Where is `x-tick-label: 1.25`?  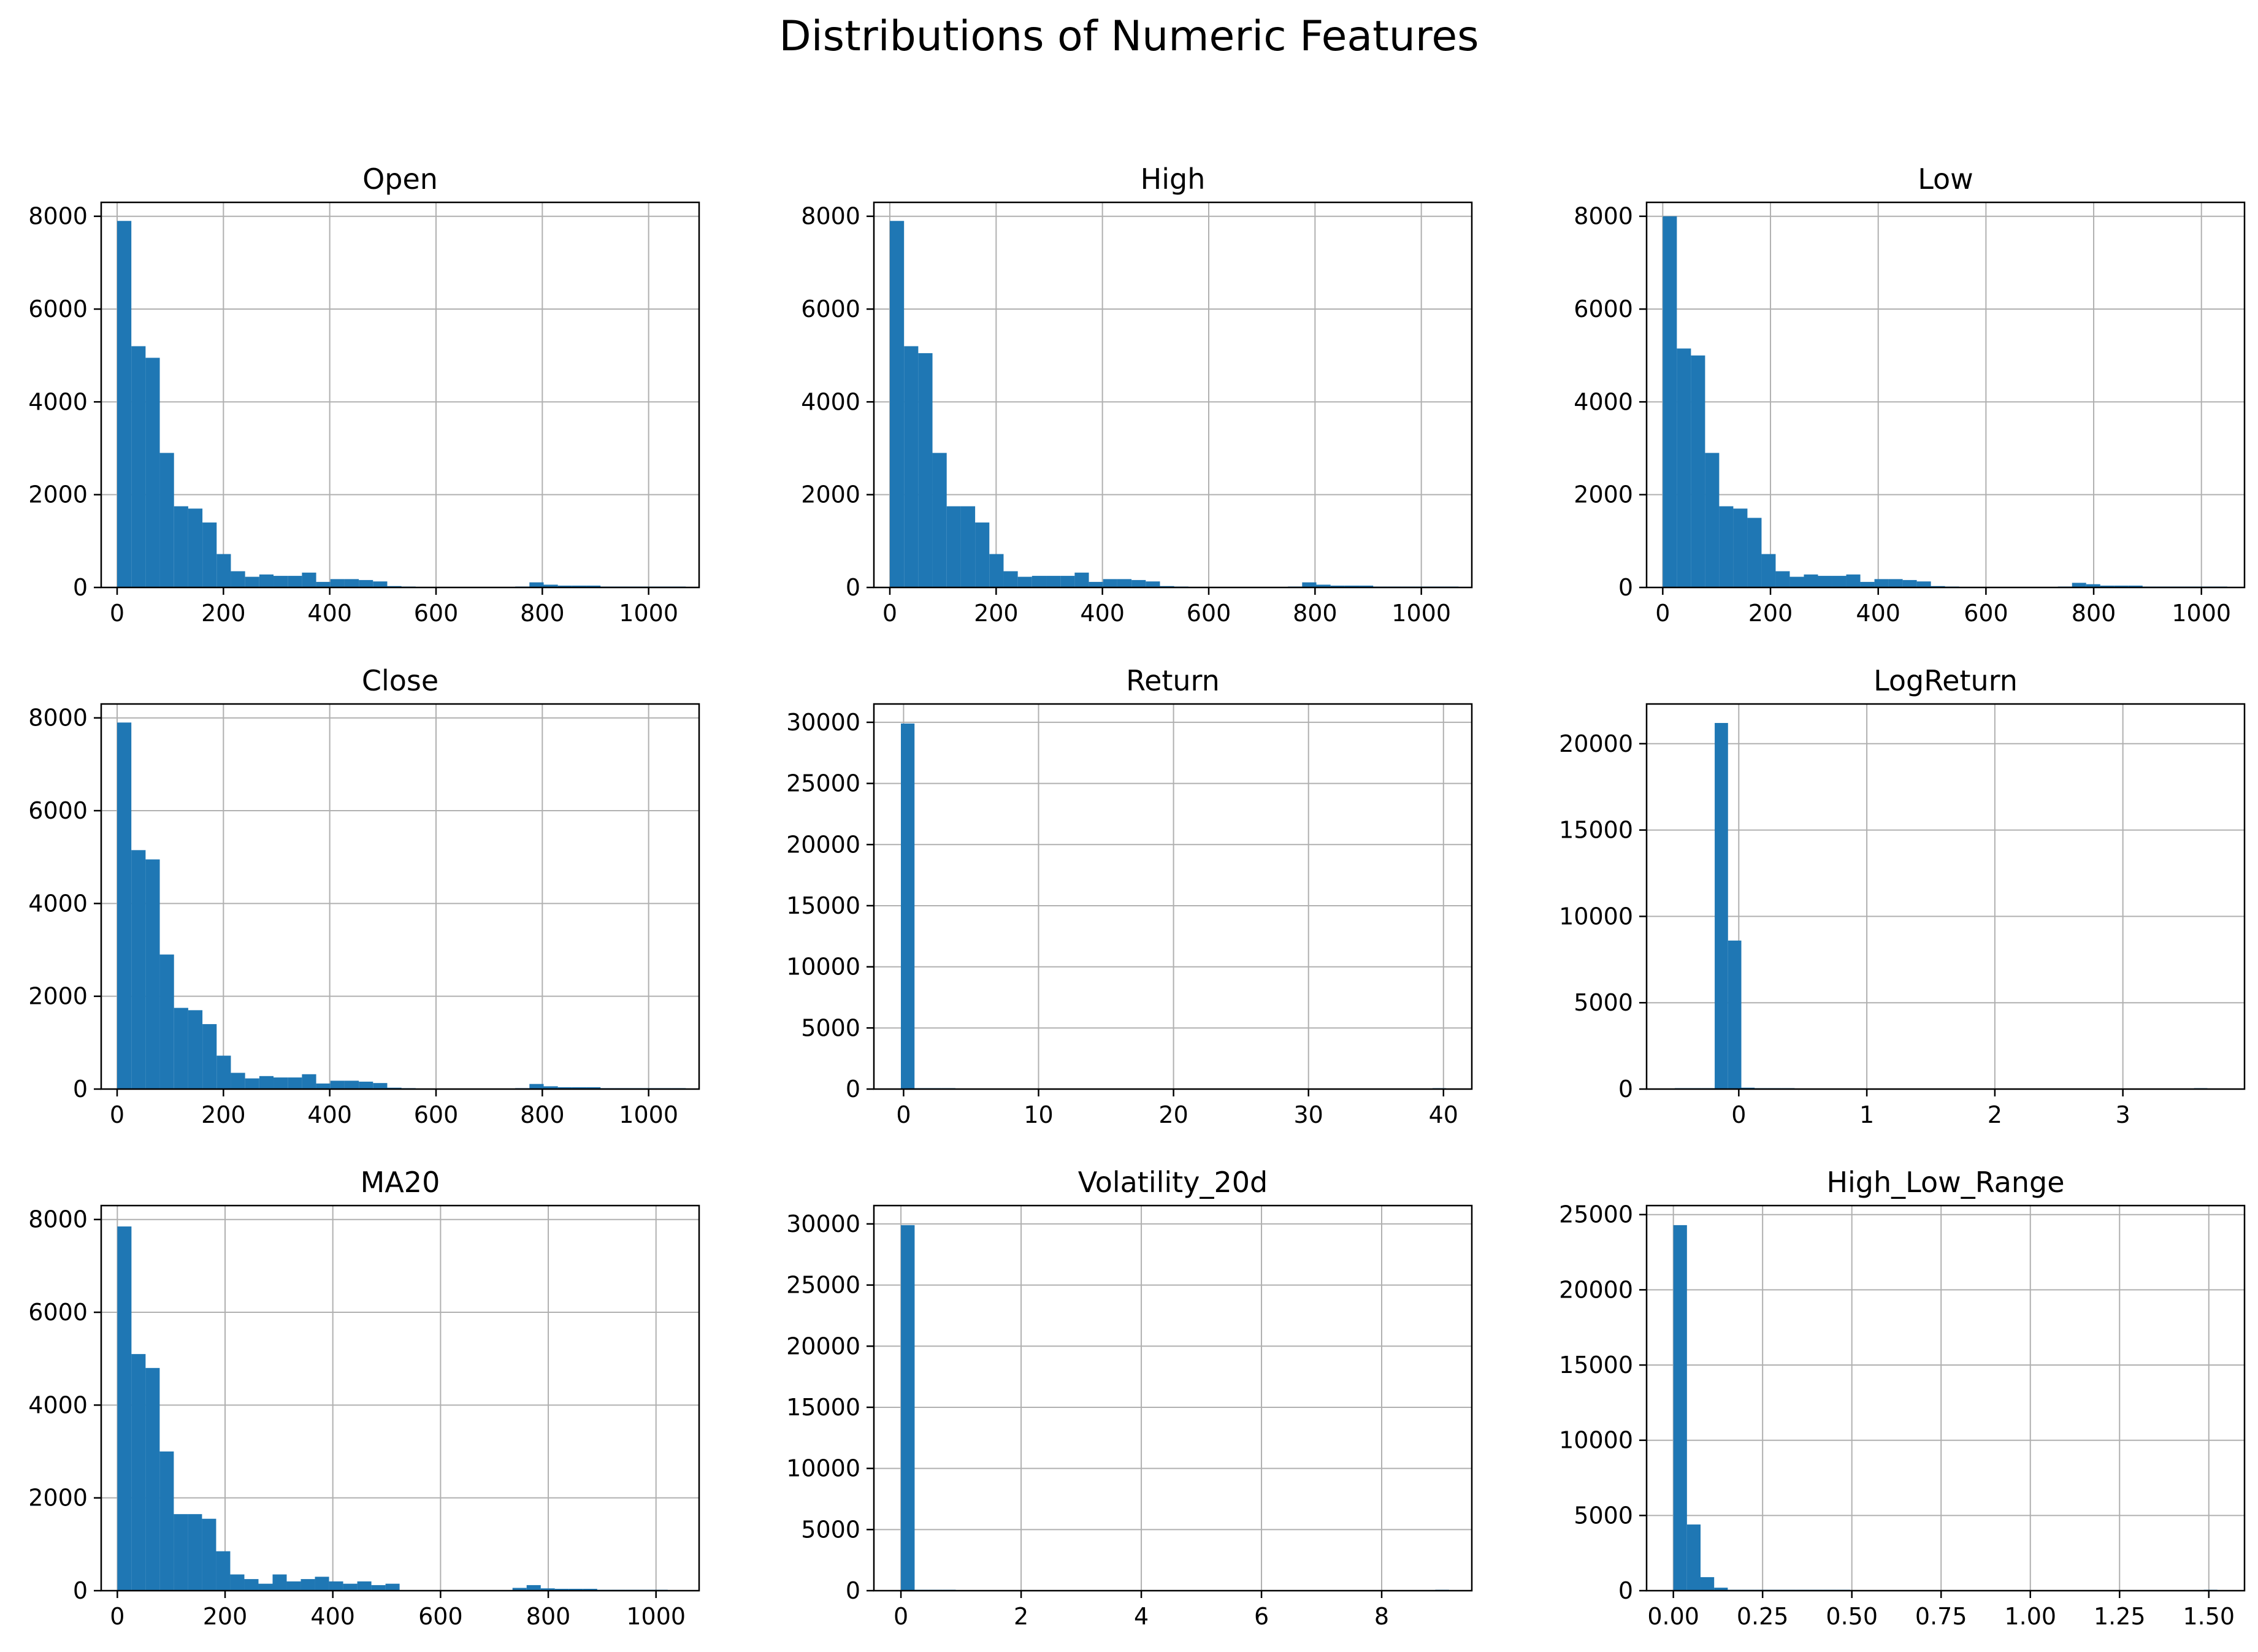
x-tick-label: 1.25 is located at coordinates (2120, 1617).